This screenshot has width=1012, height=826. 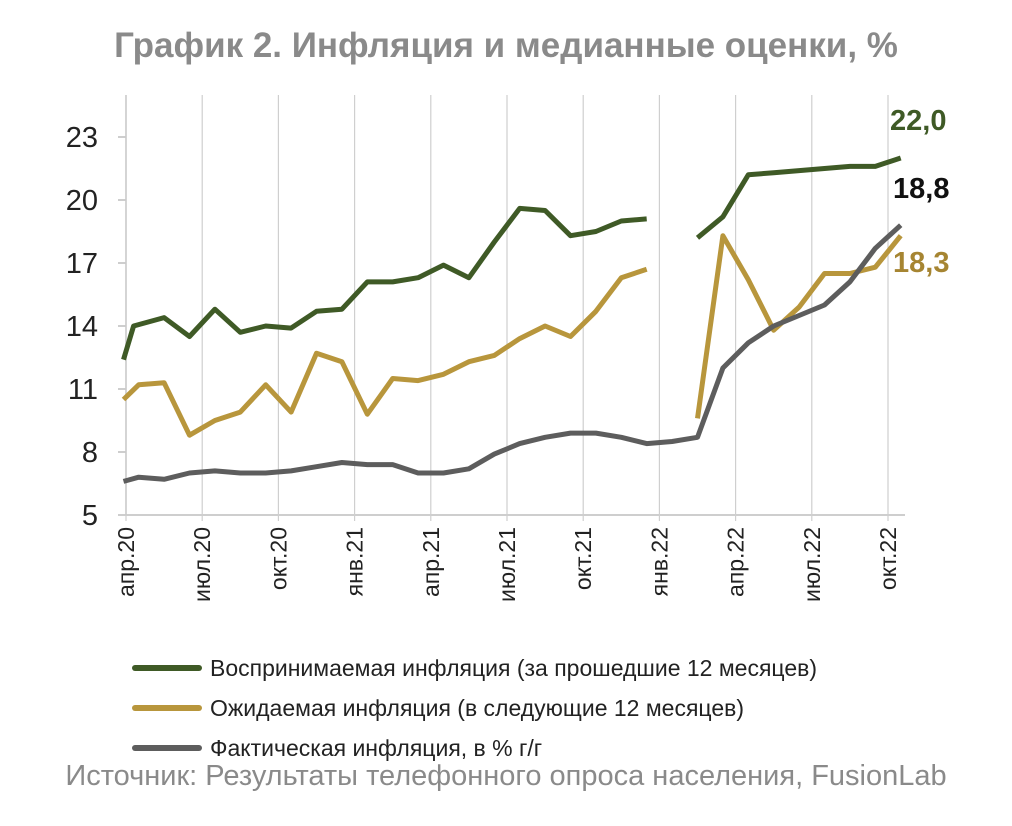 I want to click on y-tick-label: 8, so click(x=90, y=453).